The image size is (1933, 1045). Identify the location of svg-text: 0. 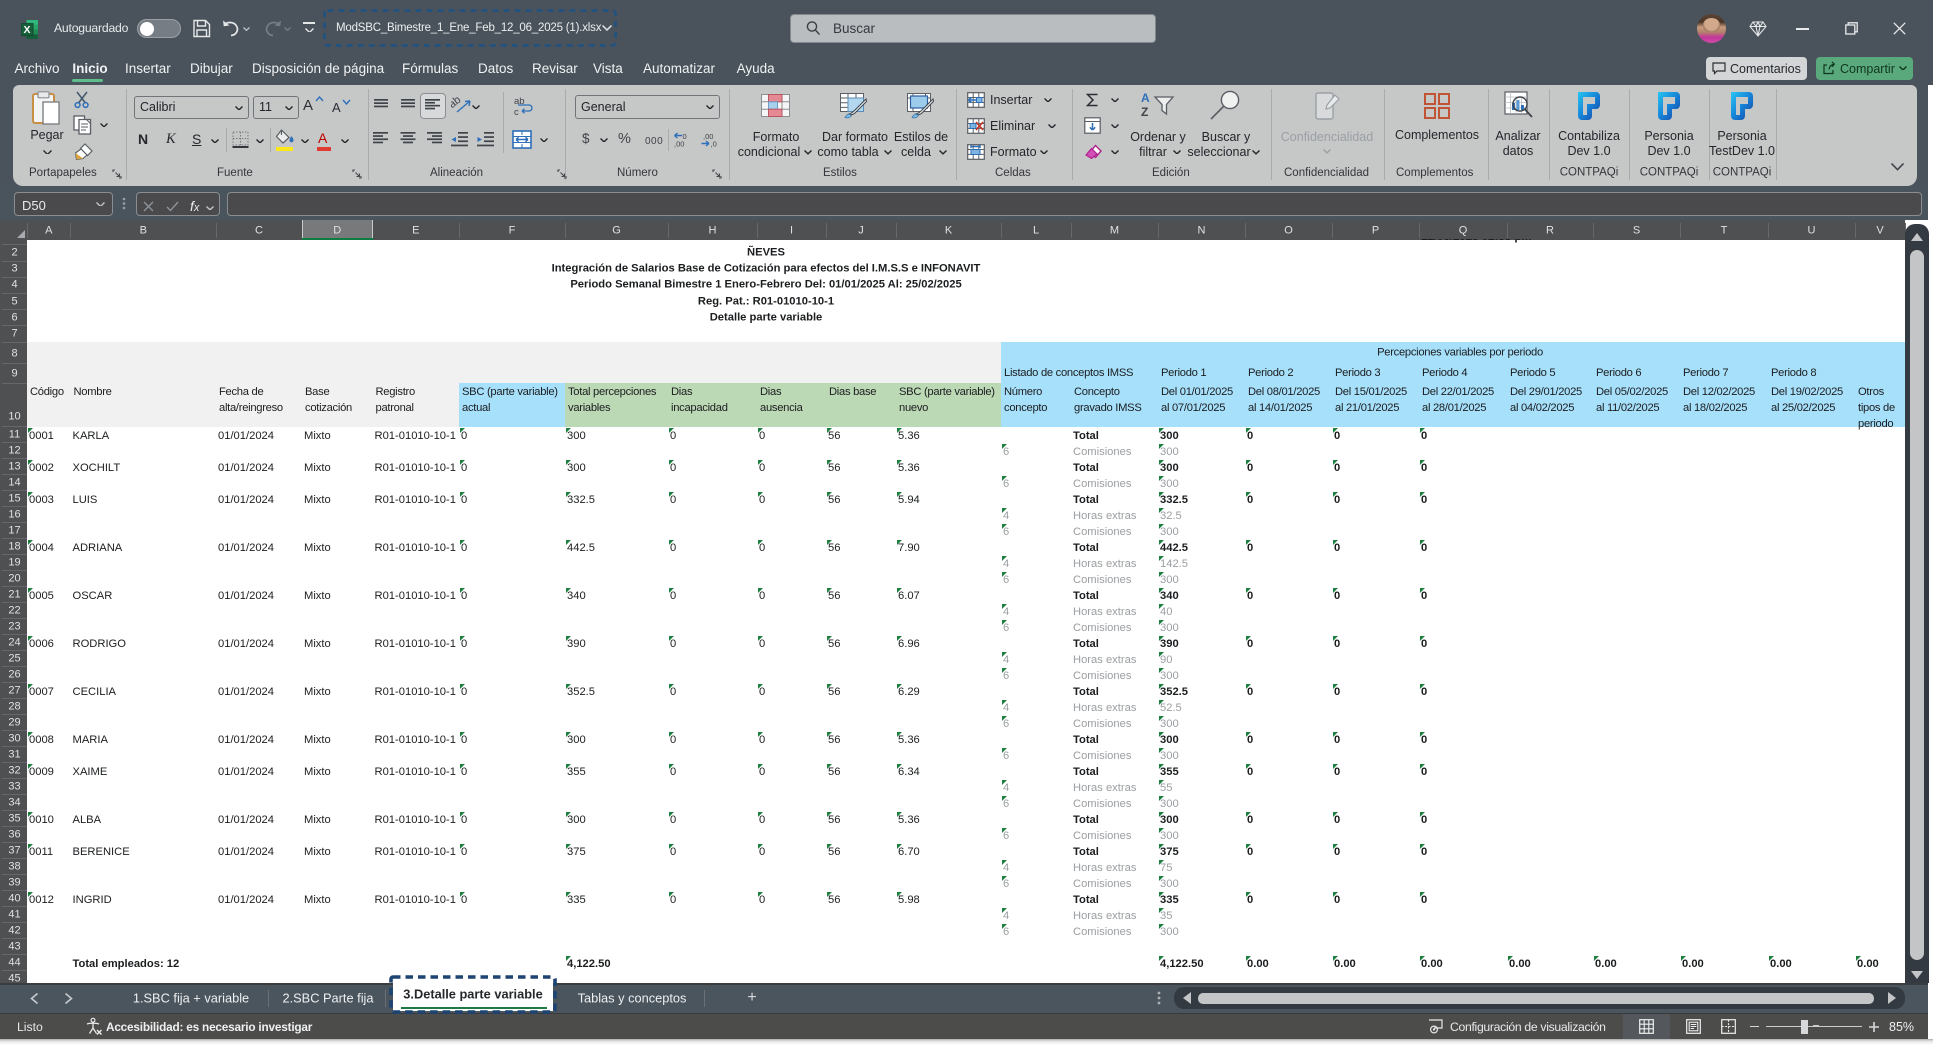
(685, 136).